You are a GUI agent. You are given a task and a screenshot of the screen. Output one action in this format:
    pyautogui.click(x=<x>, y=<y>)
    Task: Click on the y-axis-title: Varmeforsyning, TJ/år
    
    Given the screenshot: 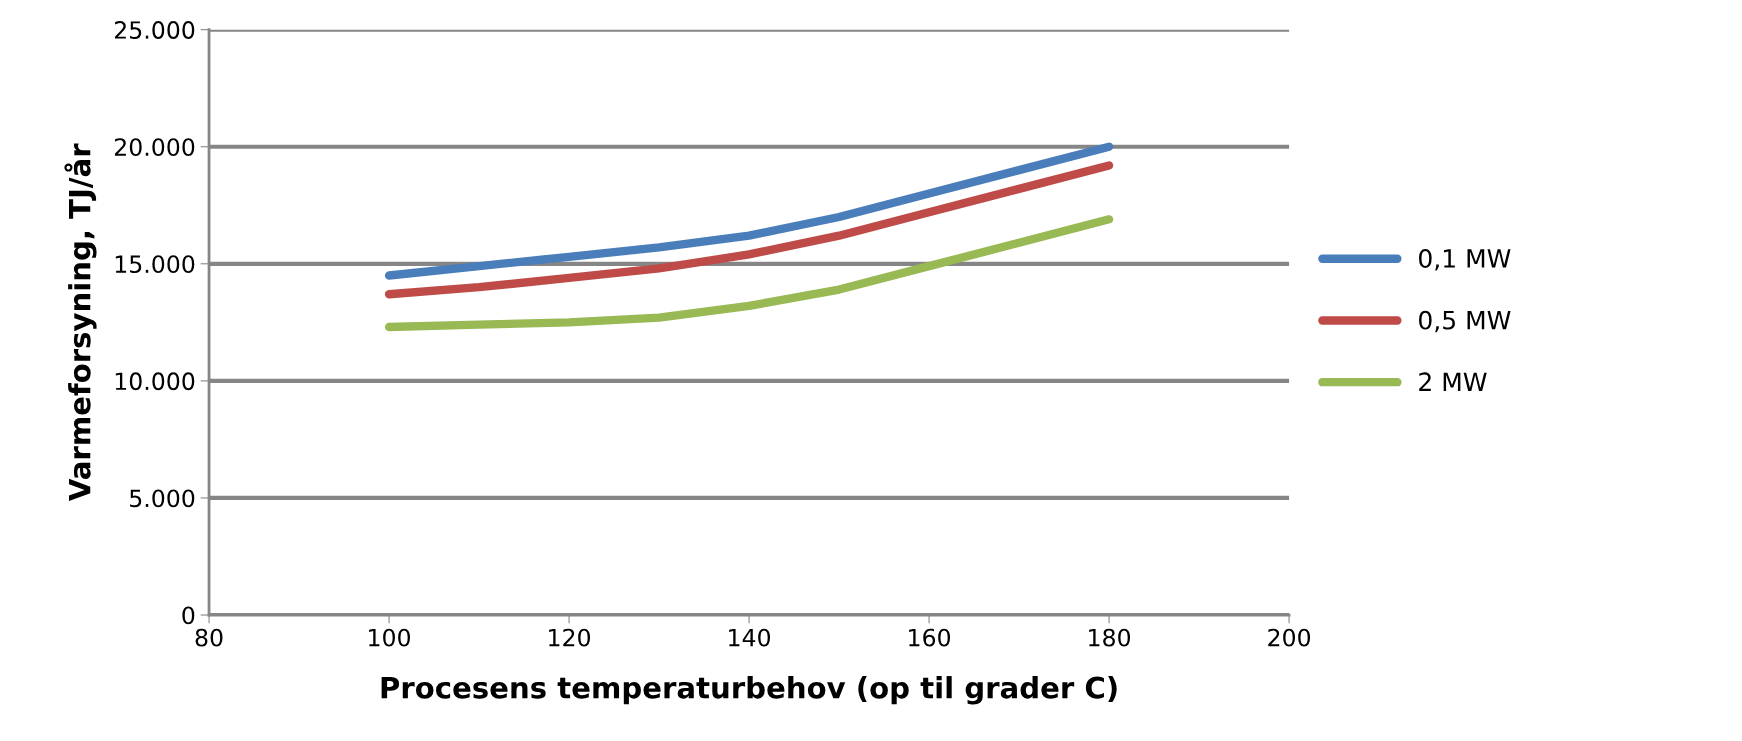 What is the action you would take?
    pyautogui.click(x=80, y=322)
    